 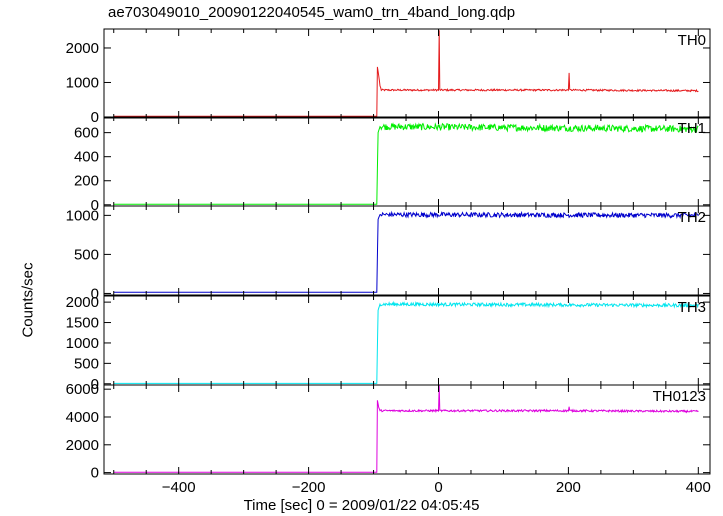 What do you see at coordinates (82, 323) in the screenshot?
I see `y-tick-label: 1500` at bounding box center [82, 323].